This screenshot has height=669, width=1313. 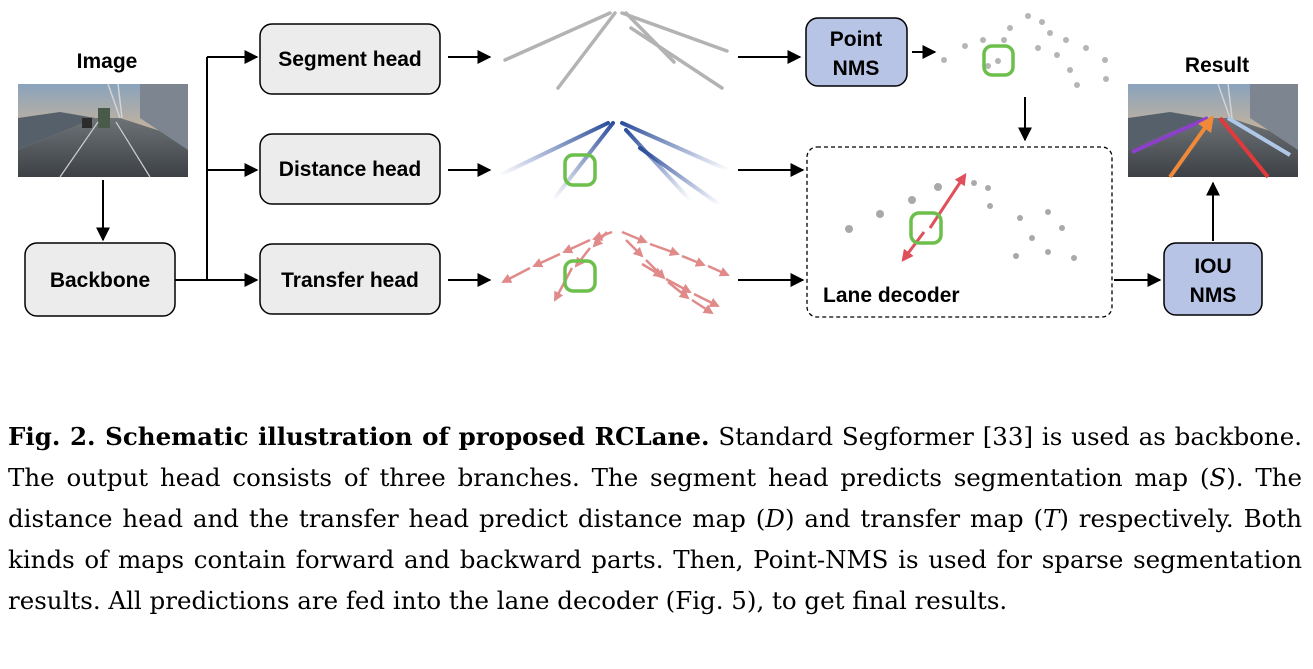 I want to click on image-label: Image, so click(x=107, y=61).